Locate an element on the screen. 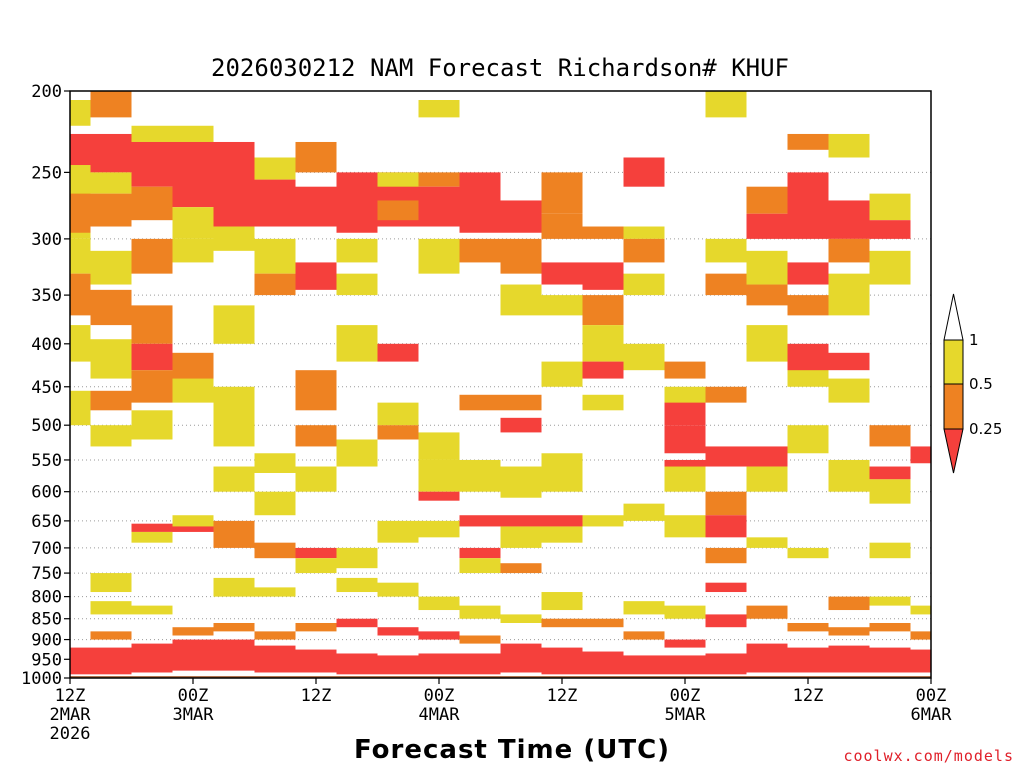  y-tick-label-1000: 1000 is located at coordinates (41, 679).